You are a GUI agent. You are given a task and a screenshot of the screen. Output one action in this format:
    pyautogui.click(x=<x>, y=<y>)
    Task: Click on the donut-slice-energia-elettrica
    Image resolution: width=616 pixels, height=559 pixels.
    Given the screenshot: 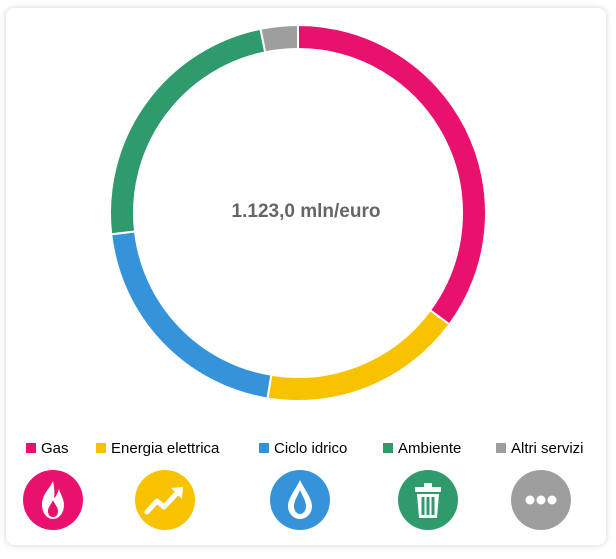 What is the action you would take?
    pyautogui.click(x=358, y=355)
    